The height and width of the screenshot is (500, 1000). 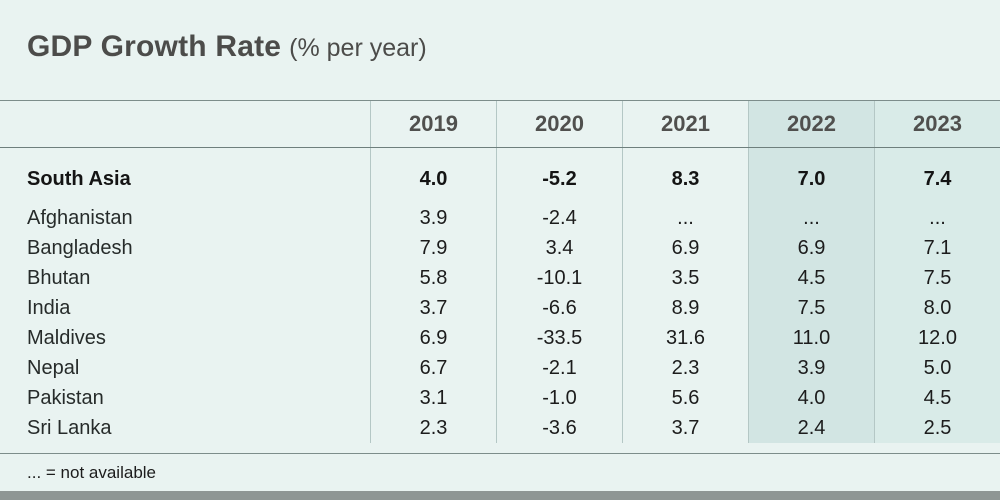 I want to click on cell: 3.1, so click(x=433, y=398).